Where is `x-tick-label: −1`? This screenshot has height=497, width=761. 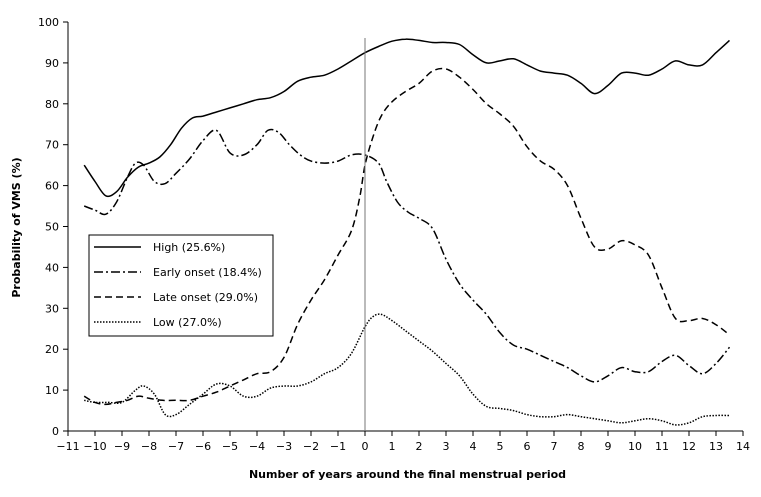
x-tick-label: −1 is located at coordinates (338, 446).